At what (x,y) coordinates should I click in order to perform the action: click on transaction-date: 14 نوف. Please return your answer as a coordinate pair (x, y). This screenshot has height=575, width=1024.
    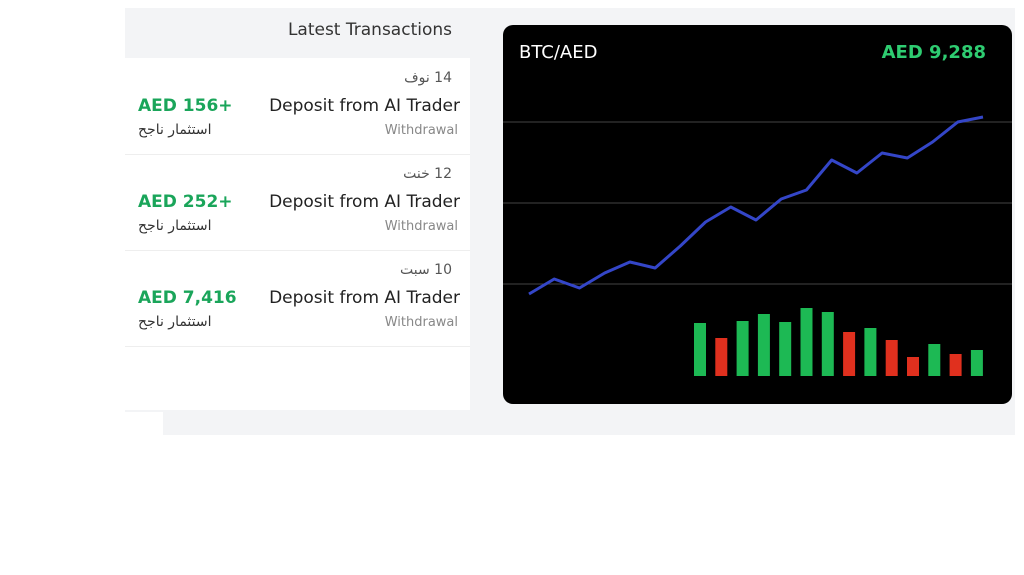
    Looking at the image, I should click on (428, 78).